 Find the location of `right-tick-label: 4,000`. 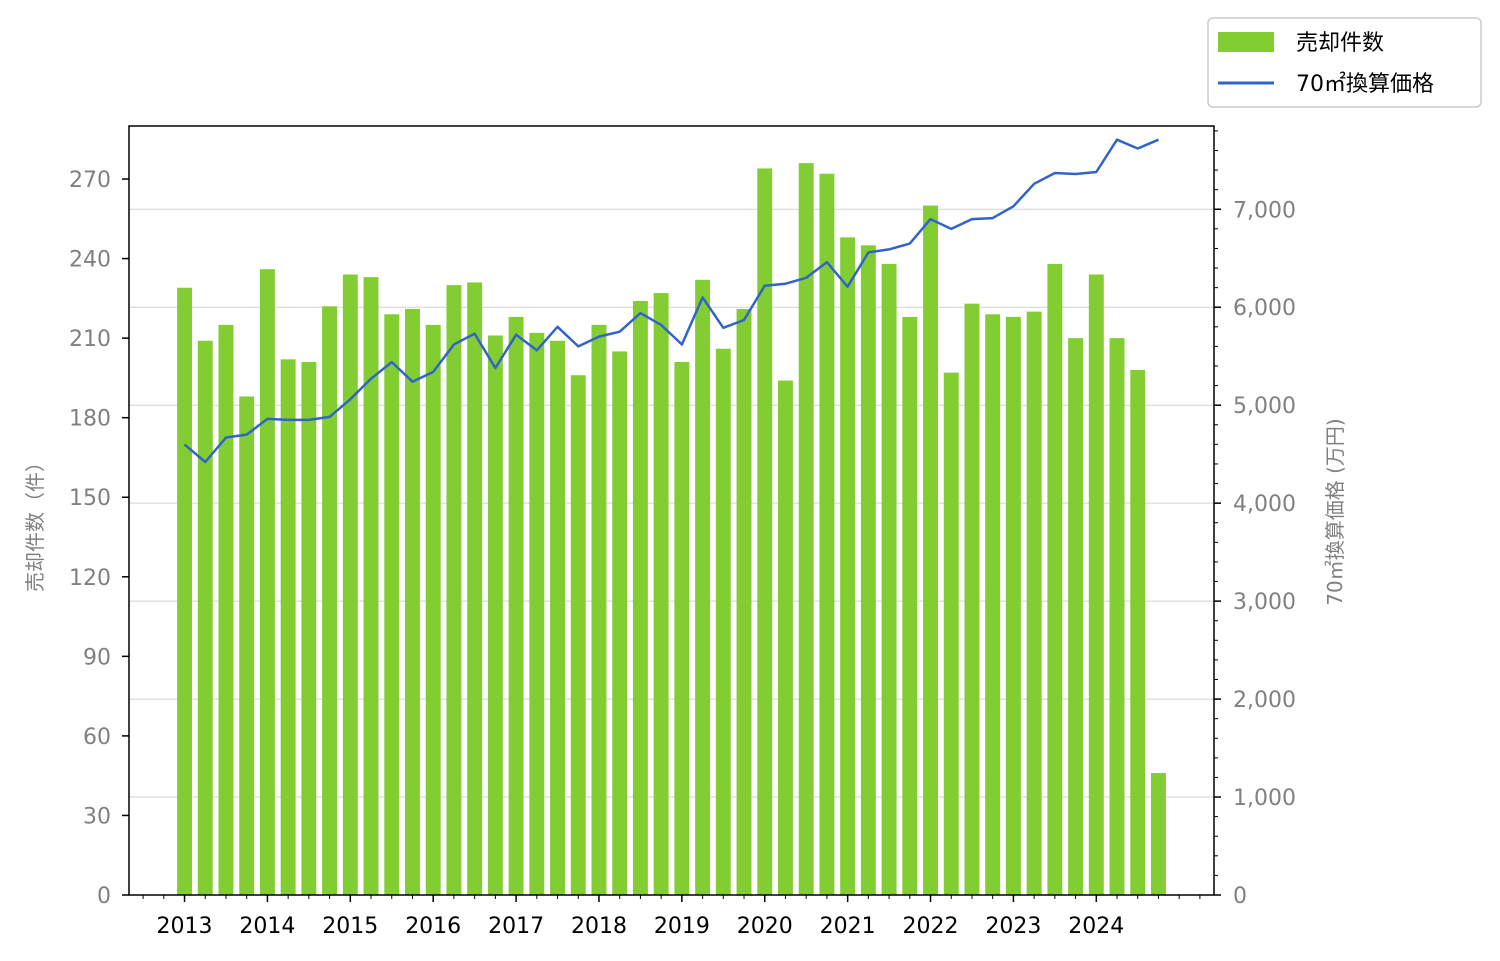

right-tick-label: 4,000 is located at coordinates (1264, 504).